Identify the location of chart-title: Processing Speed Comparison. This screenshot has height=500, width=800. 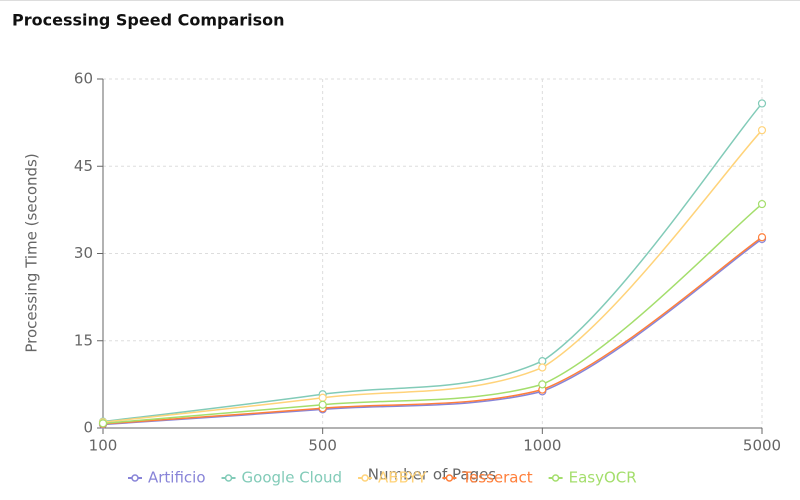
(148, 20).